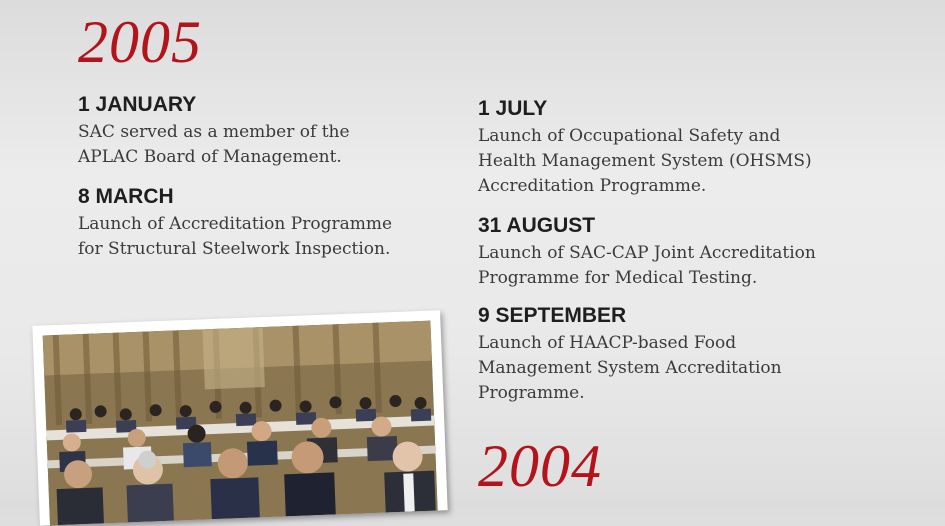  What do you see at coordinates (137, 104) in the screenshot?
I see `entry-date: 1 JANUARY` at bounding box center [137, 104].